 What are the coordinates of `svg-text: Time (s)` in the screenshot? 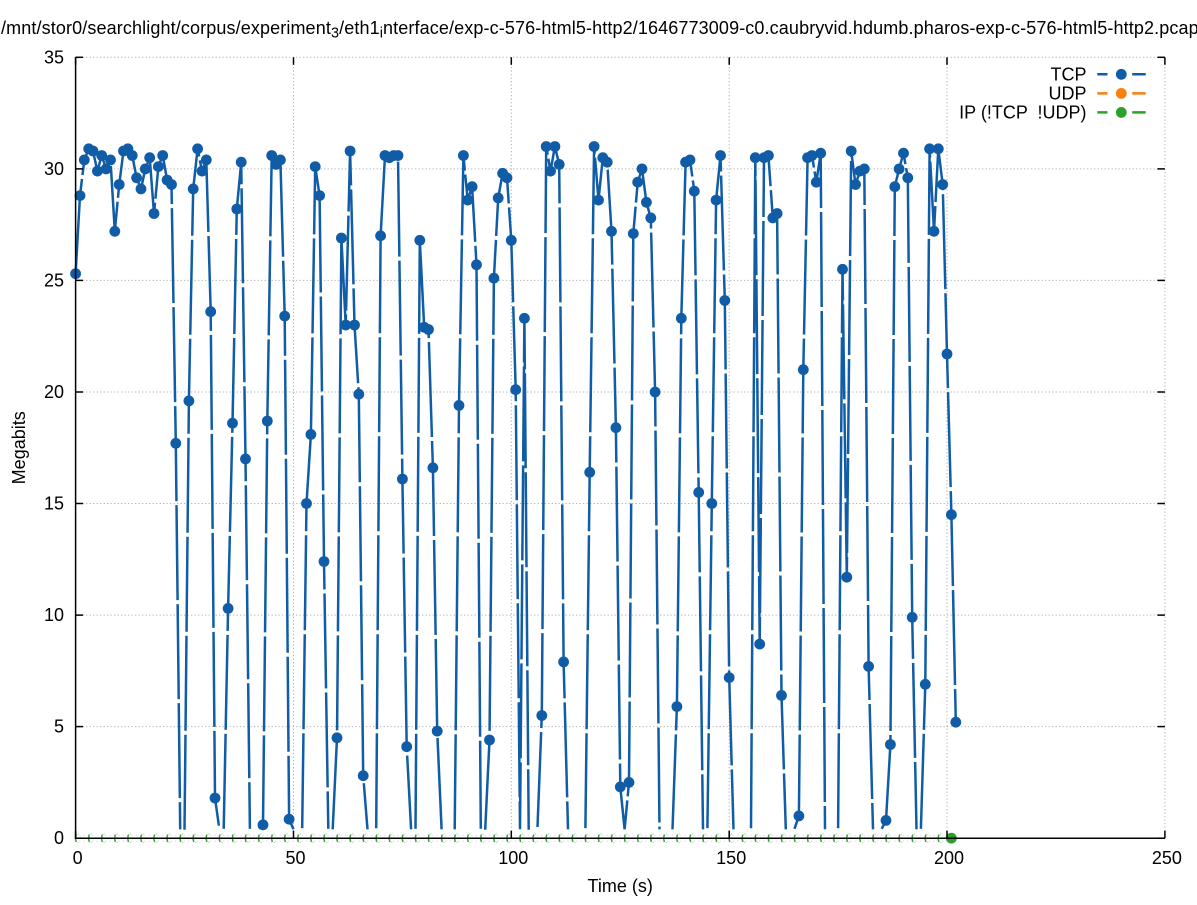 It's located at (620, 886).